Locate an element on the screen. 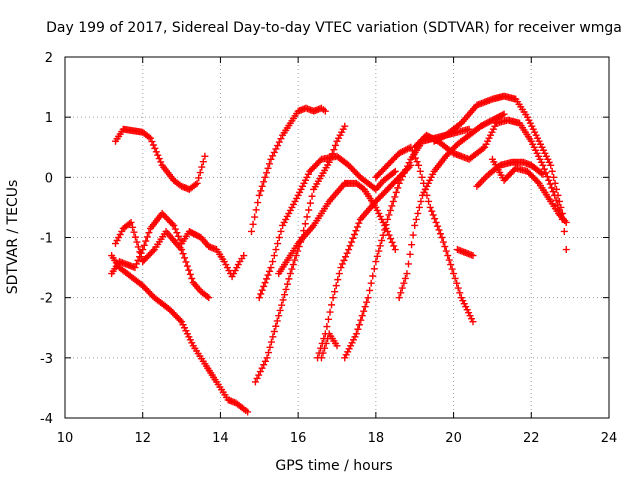  x-tick-label: 18 is located at coordinates (376, 438).